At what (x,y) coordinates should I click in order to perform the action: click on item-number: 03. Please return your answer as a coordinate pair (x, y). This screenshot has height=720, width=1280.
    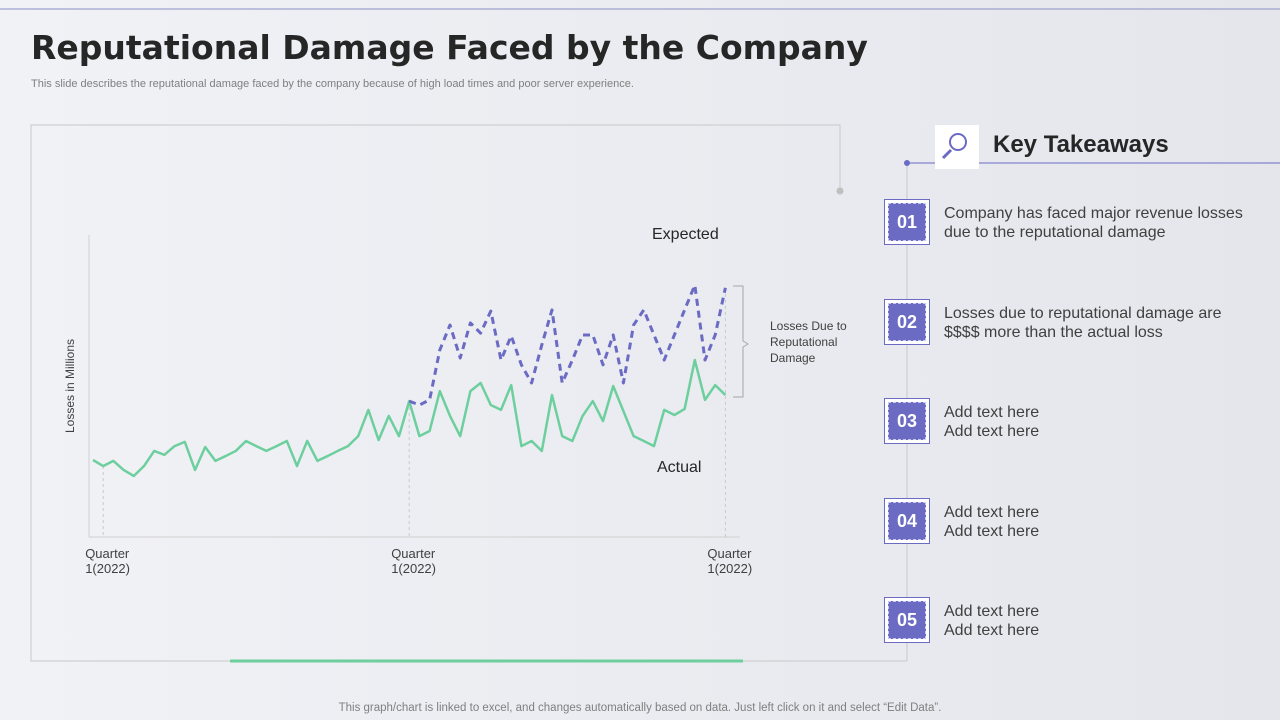
    Looking at the image, I should click on (907, 421).